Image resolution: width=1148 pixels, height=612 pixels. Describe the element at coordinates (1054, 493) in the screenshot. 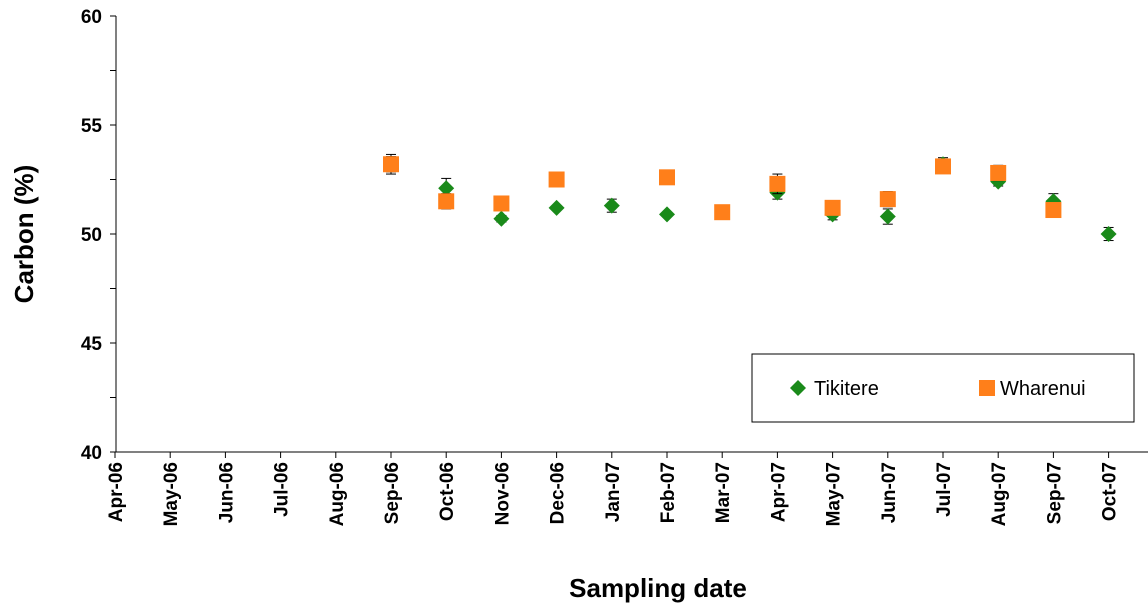

I see `x-tick-label: Sep-07` at that location.